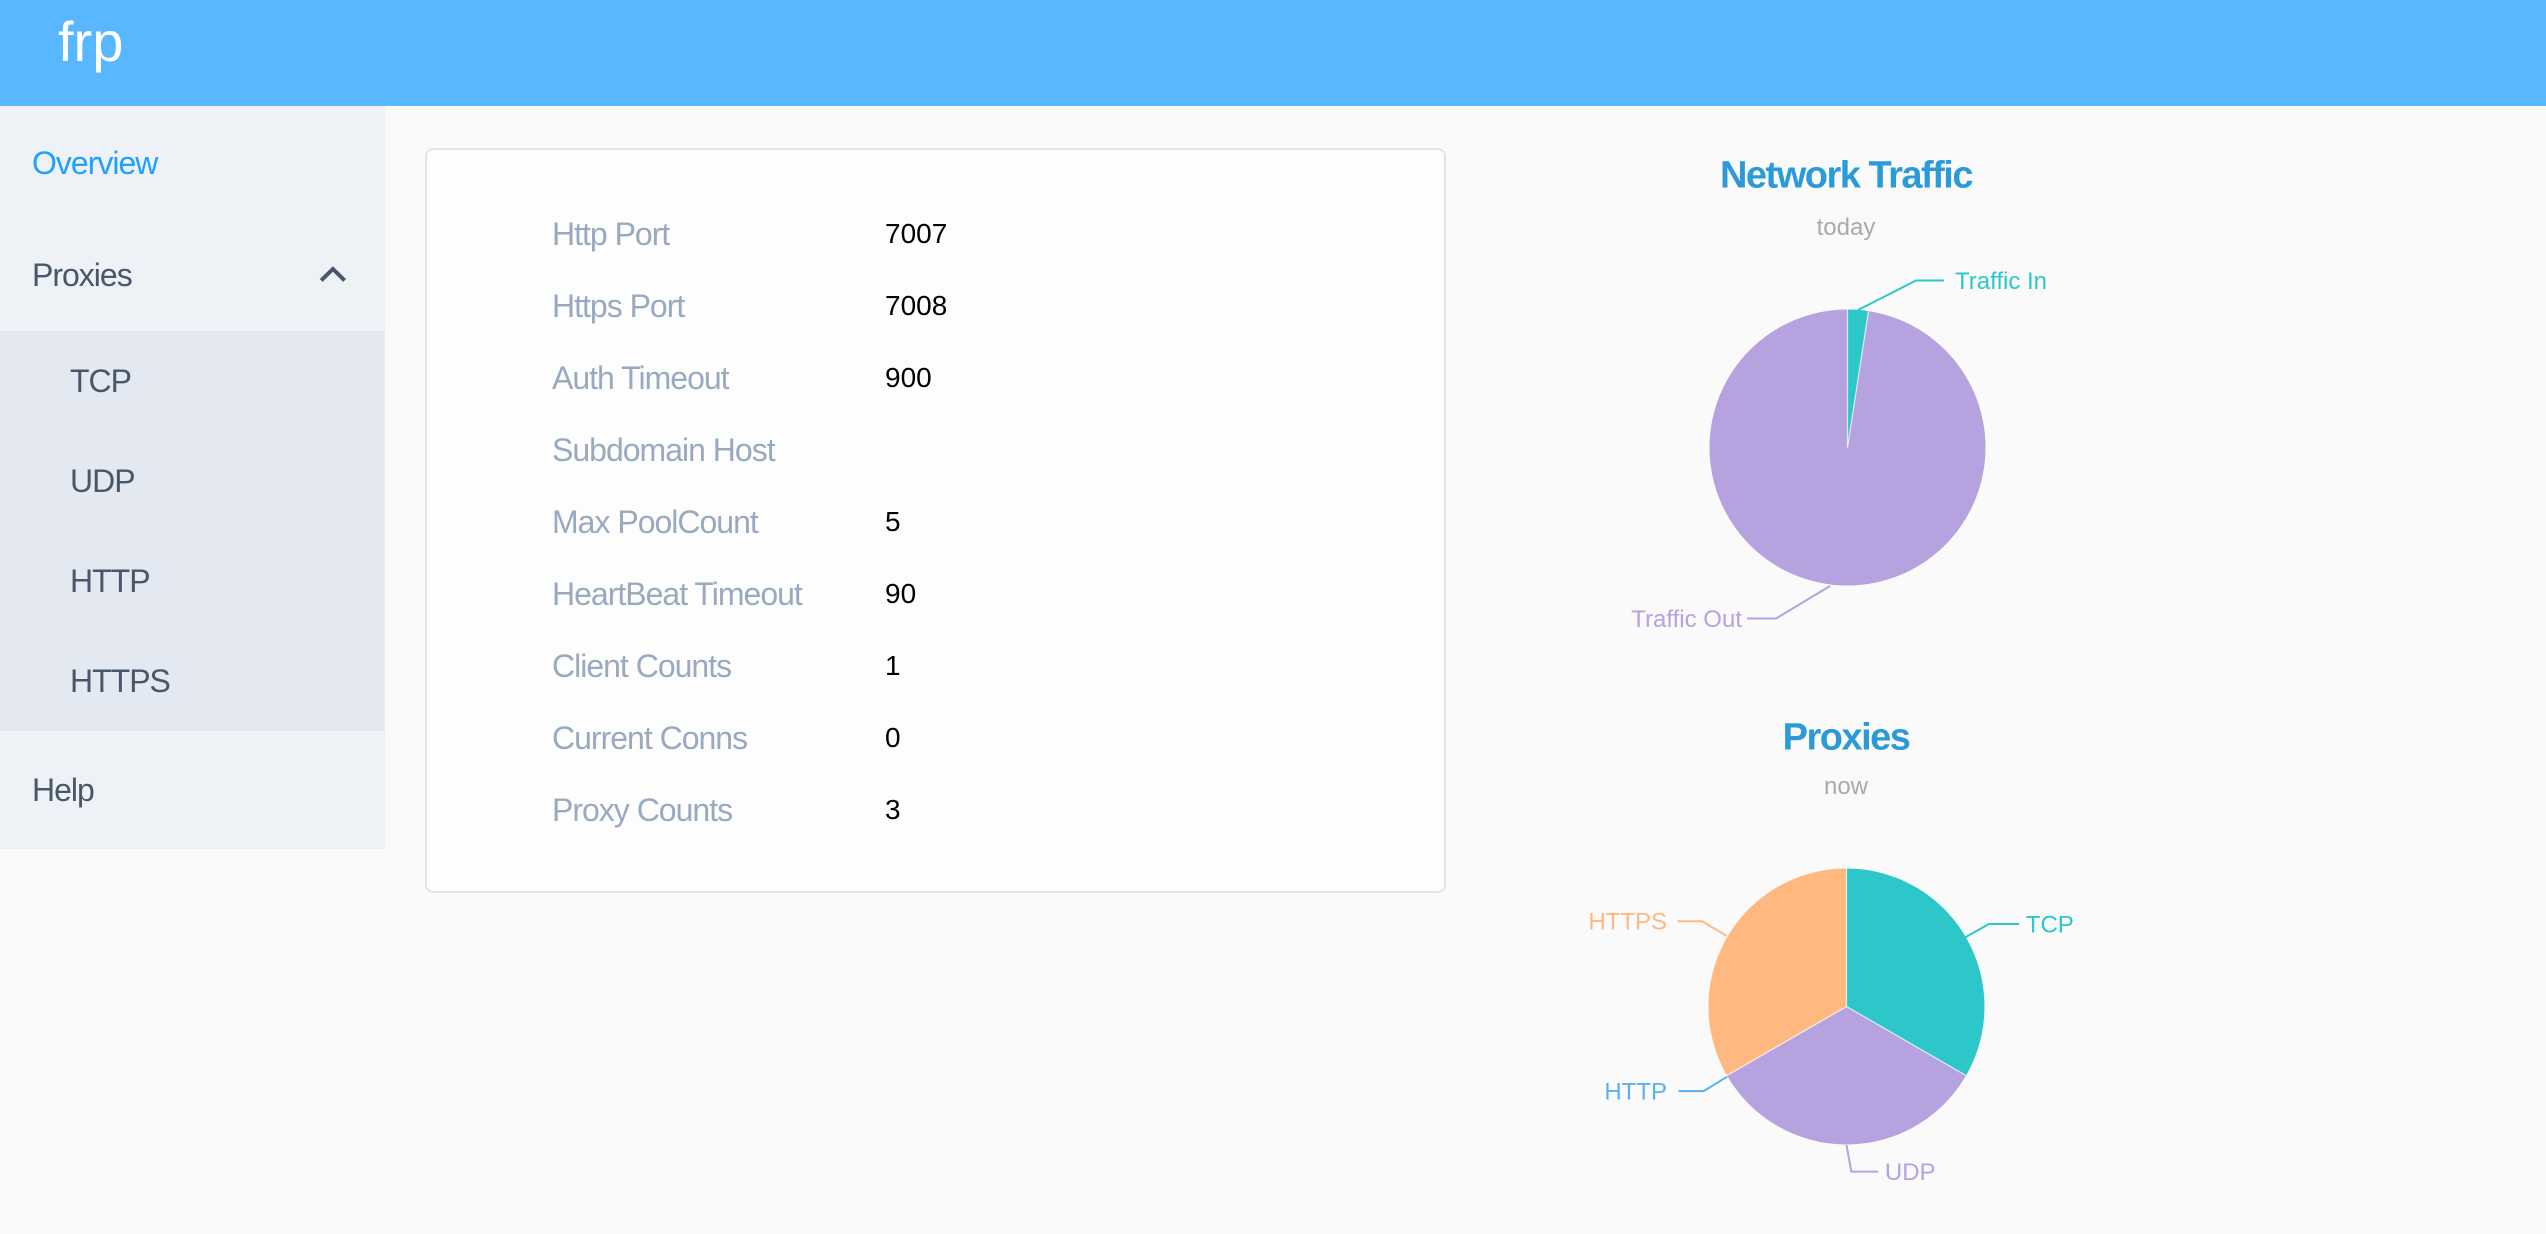 Image resolution: width=2546 pixels, height=1234 pixels. Describe the element at coordinates (1910, 1172) in the screenshot. I see `svg-text: UDP` at that location.